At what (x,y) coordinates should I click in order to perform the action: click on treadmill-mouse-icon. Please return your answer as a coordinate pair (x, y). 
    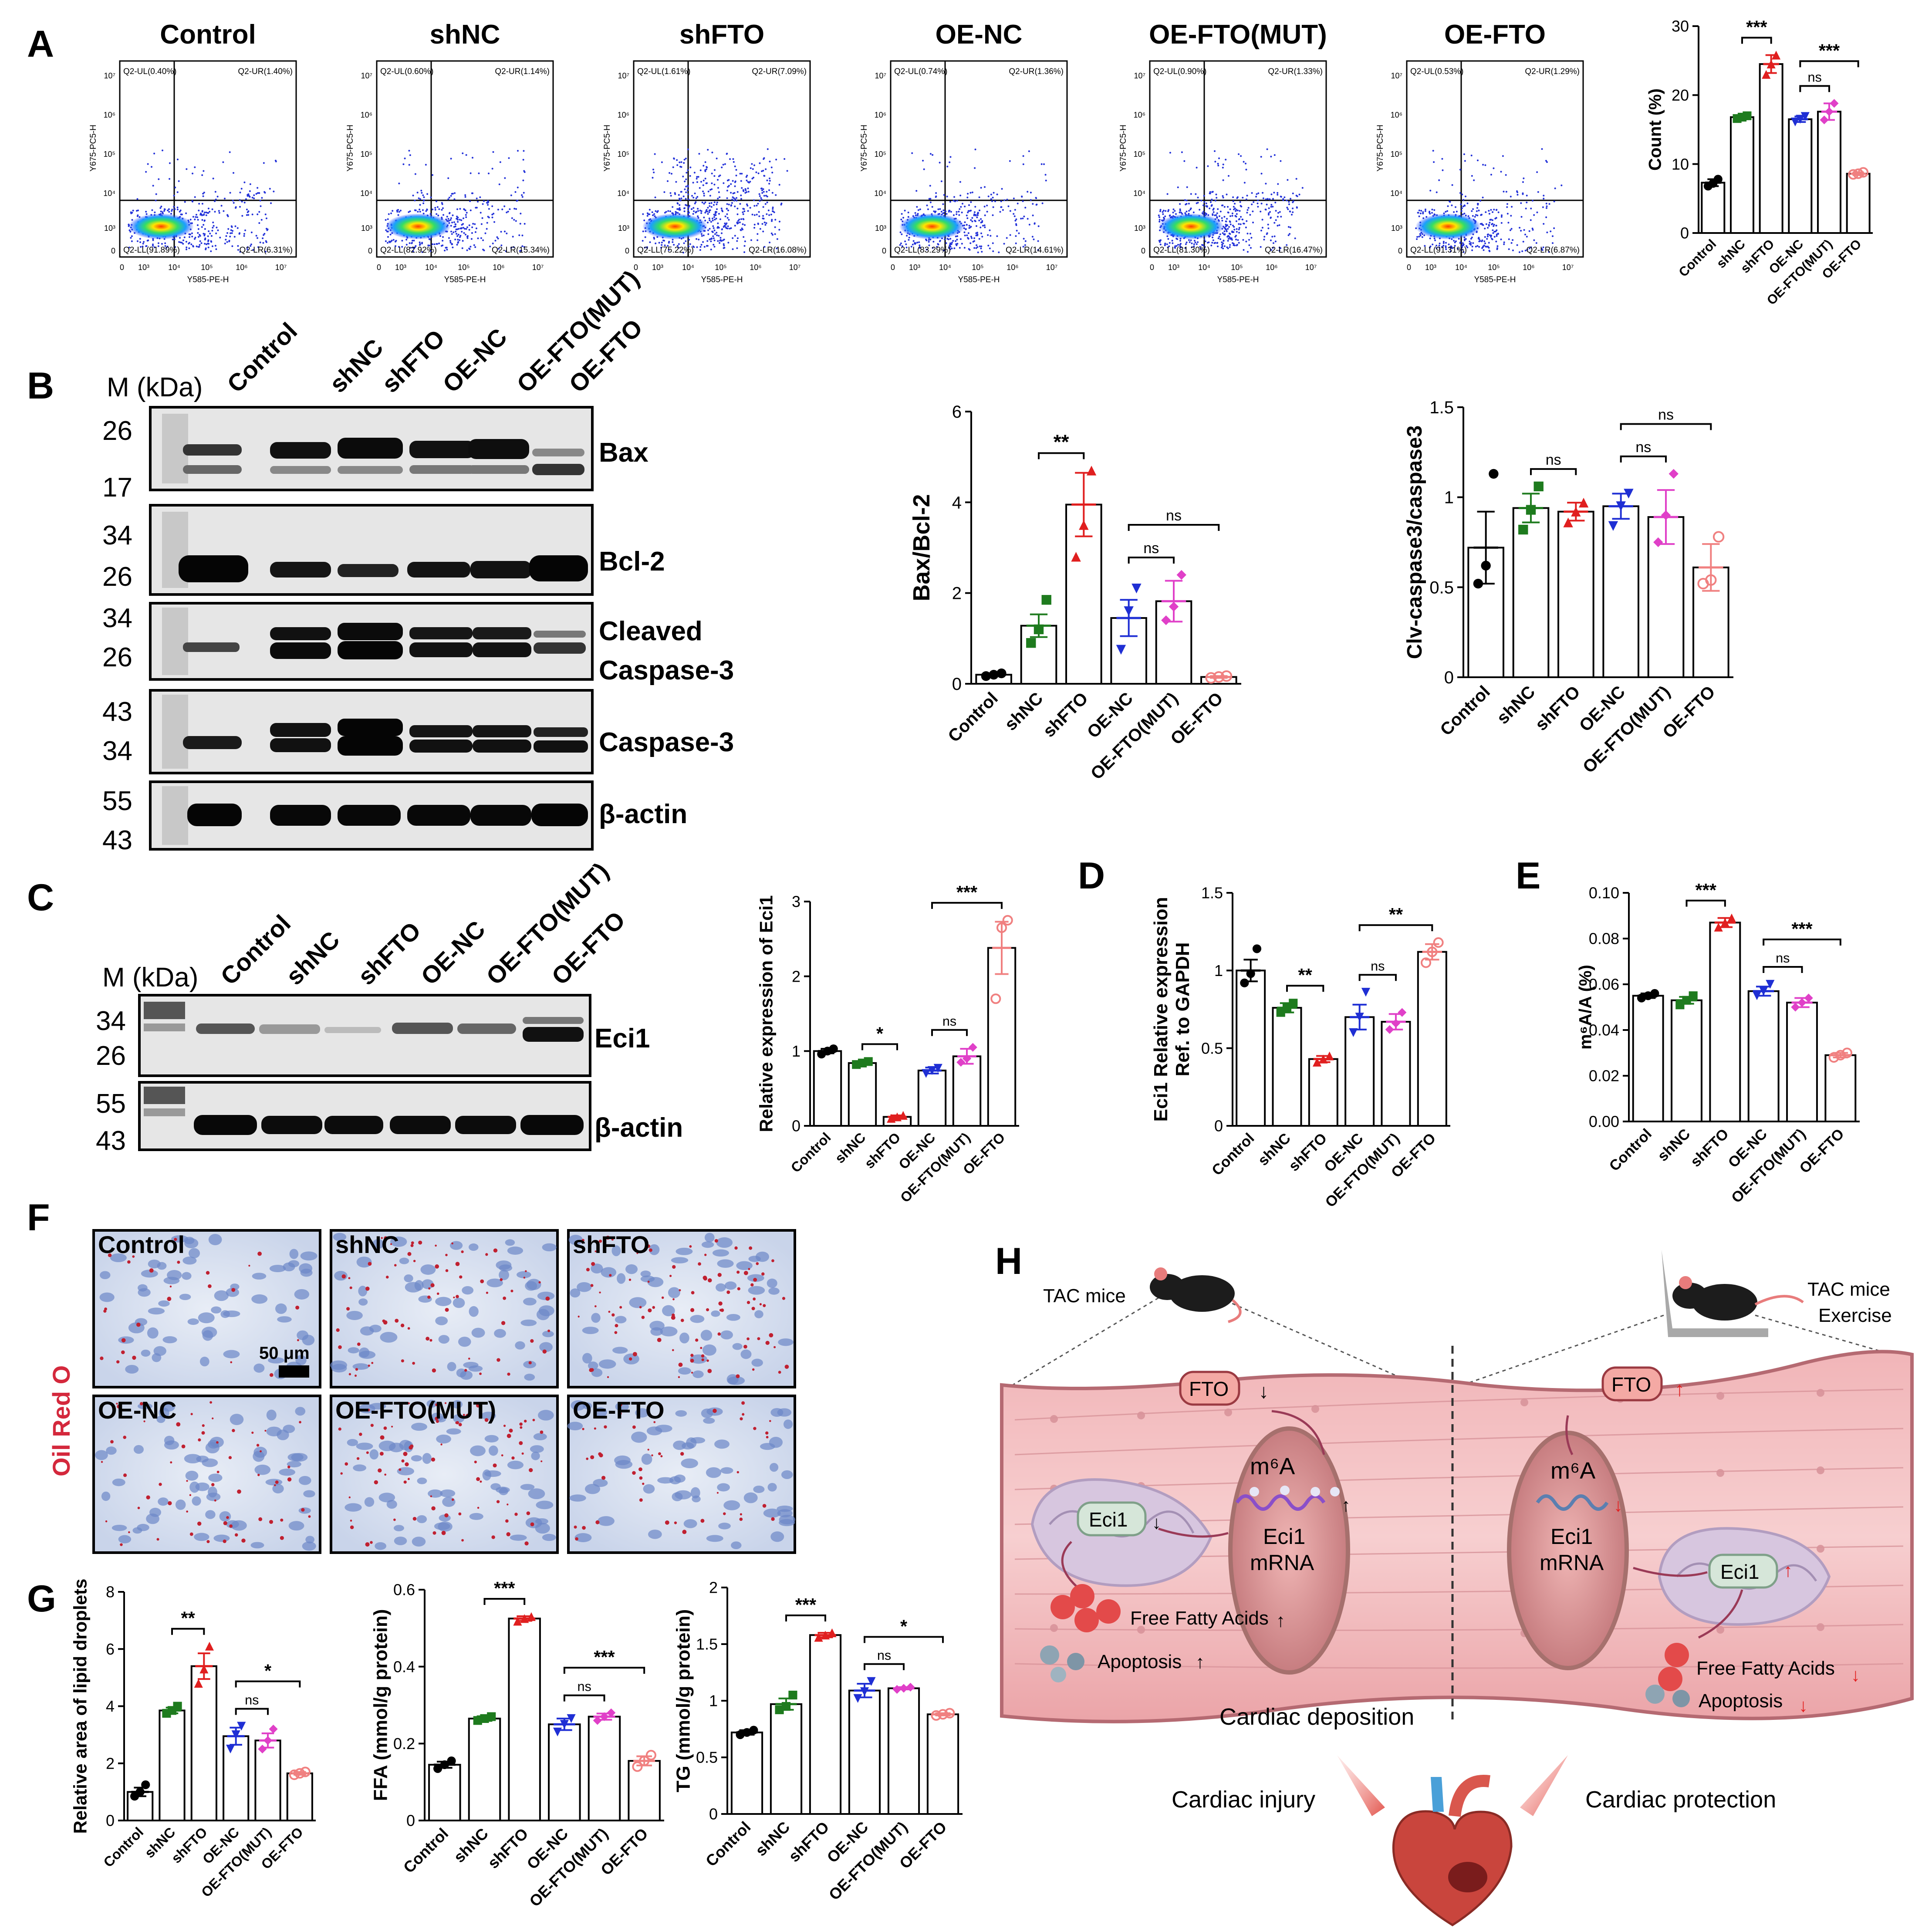
    Looking at the image, I should click on (1733, 1293).